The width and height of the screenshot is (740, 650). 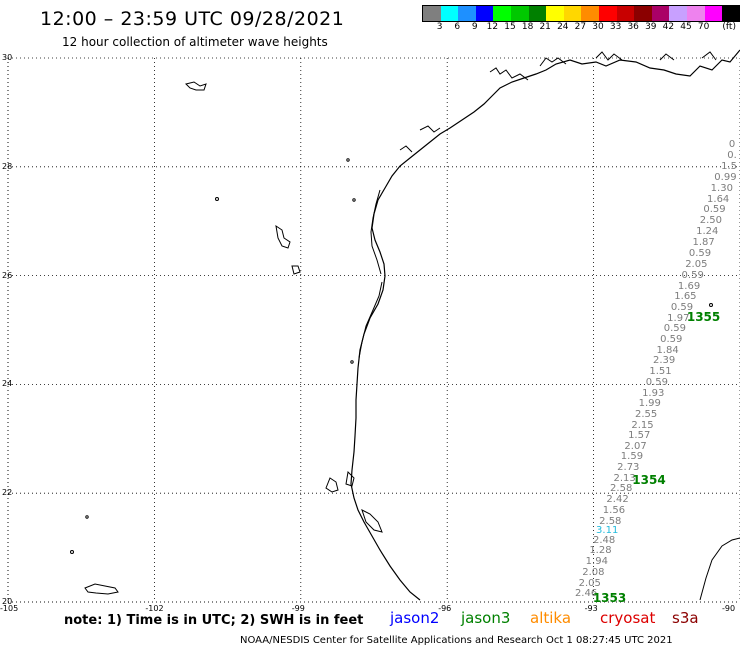 What do you see at coordinates (614, 511) in the screenshot?
I see `wave-height-value: 1.56` at bounding box center [614, 511].